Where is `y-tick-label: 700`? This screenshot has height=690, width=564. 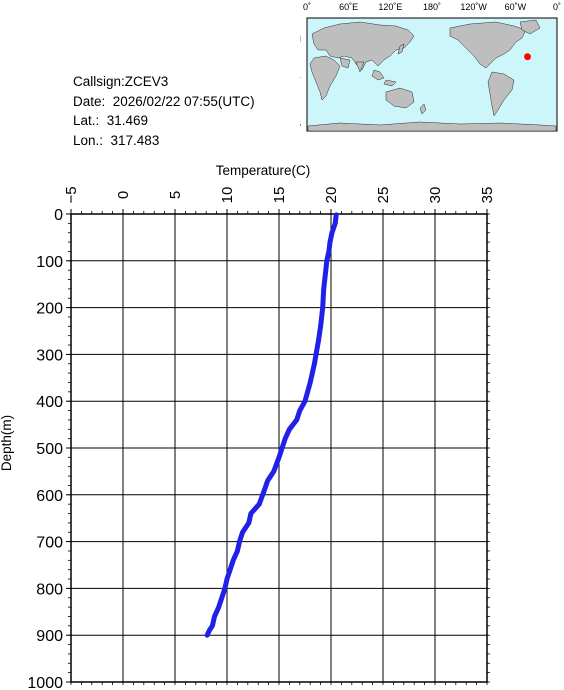 y-tick-label: 700 is located at coordinates (49, 543).